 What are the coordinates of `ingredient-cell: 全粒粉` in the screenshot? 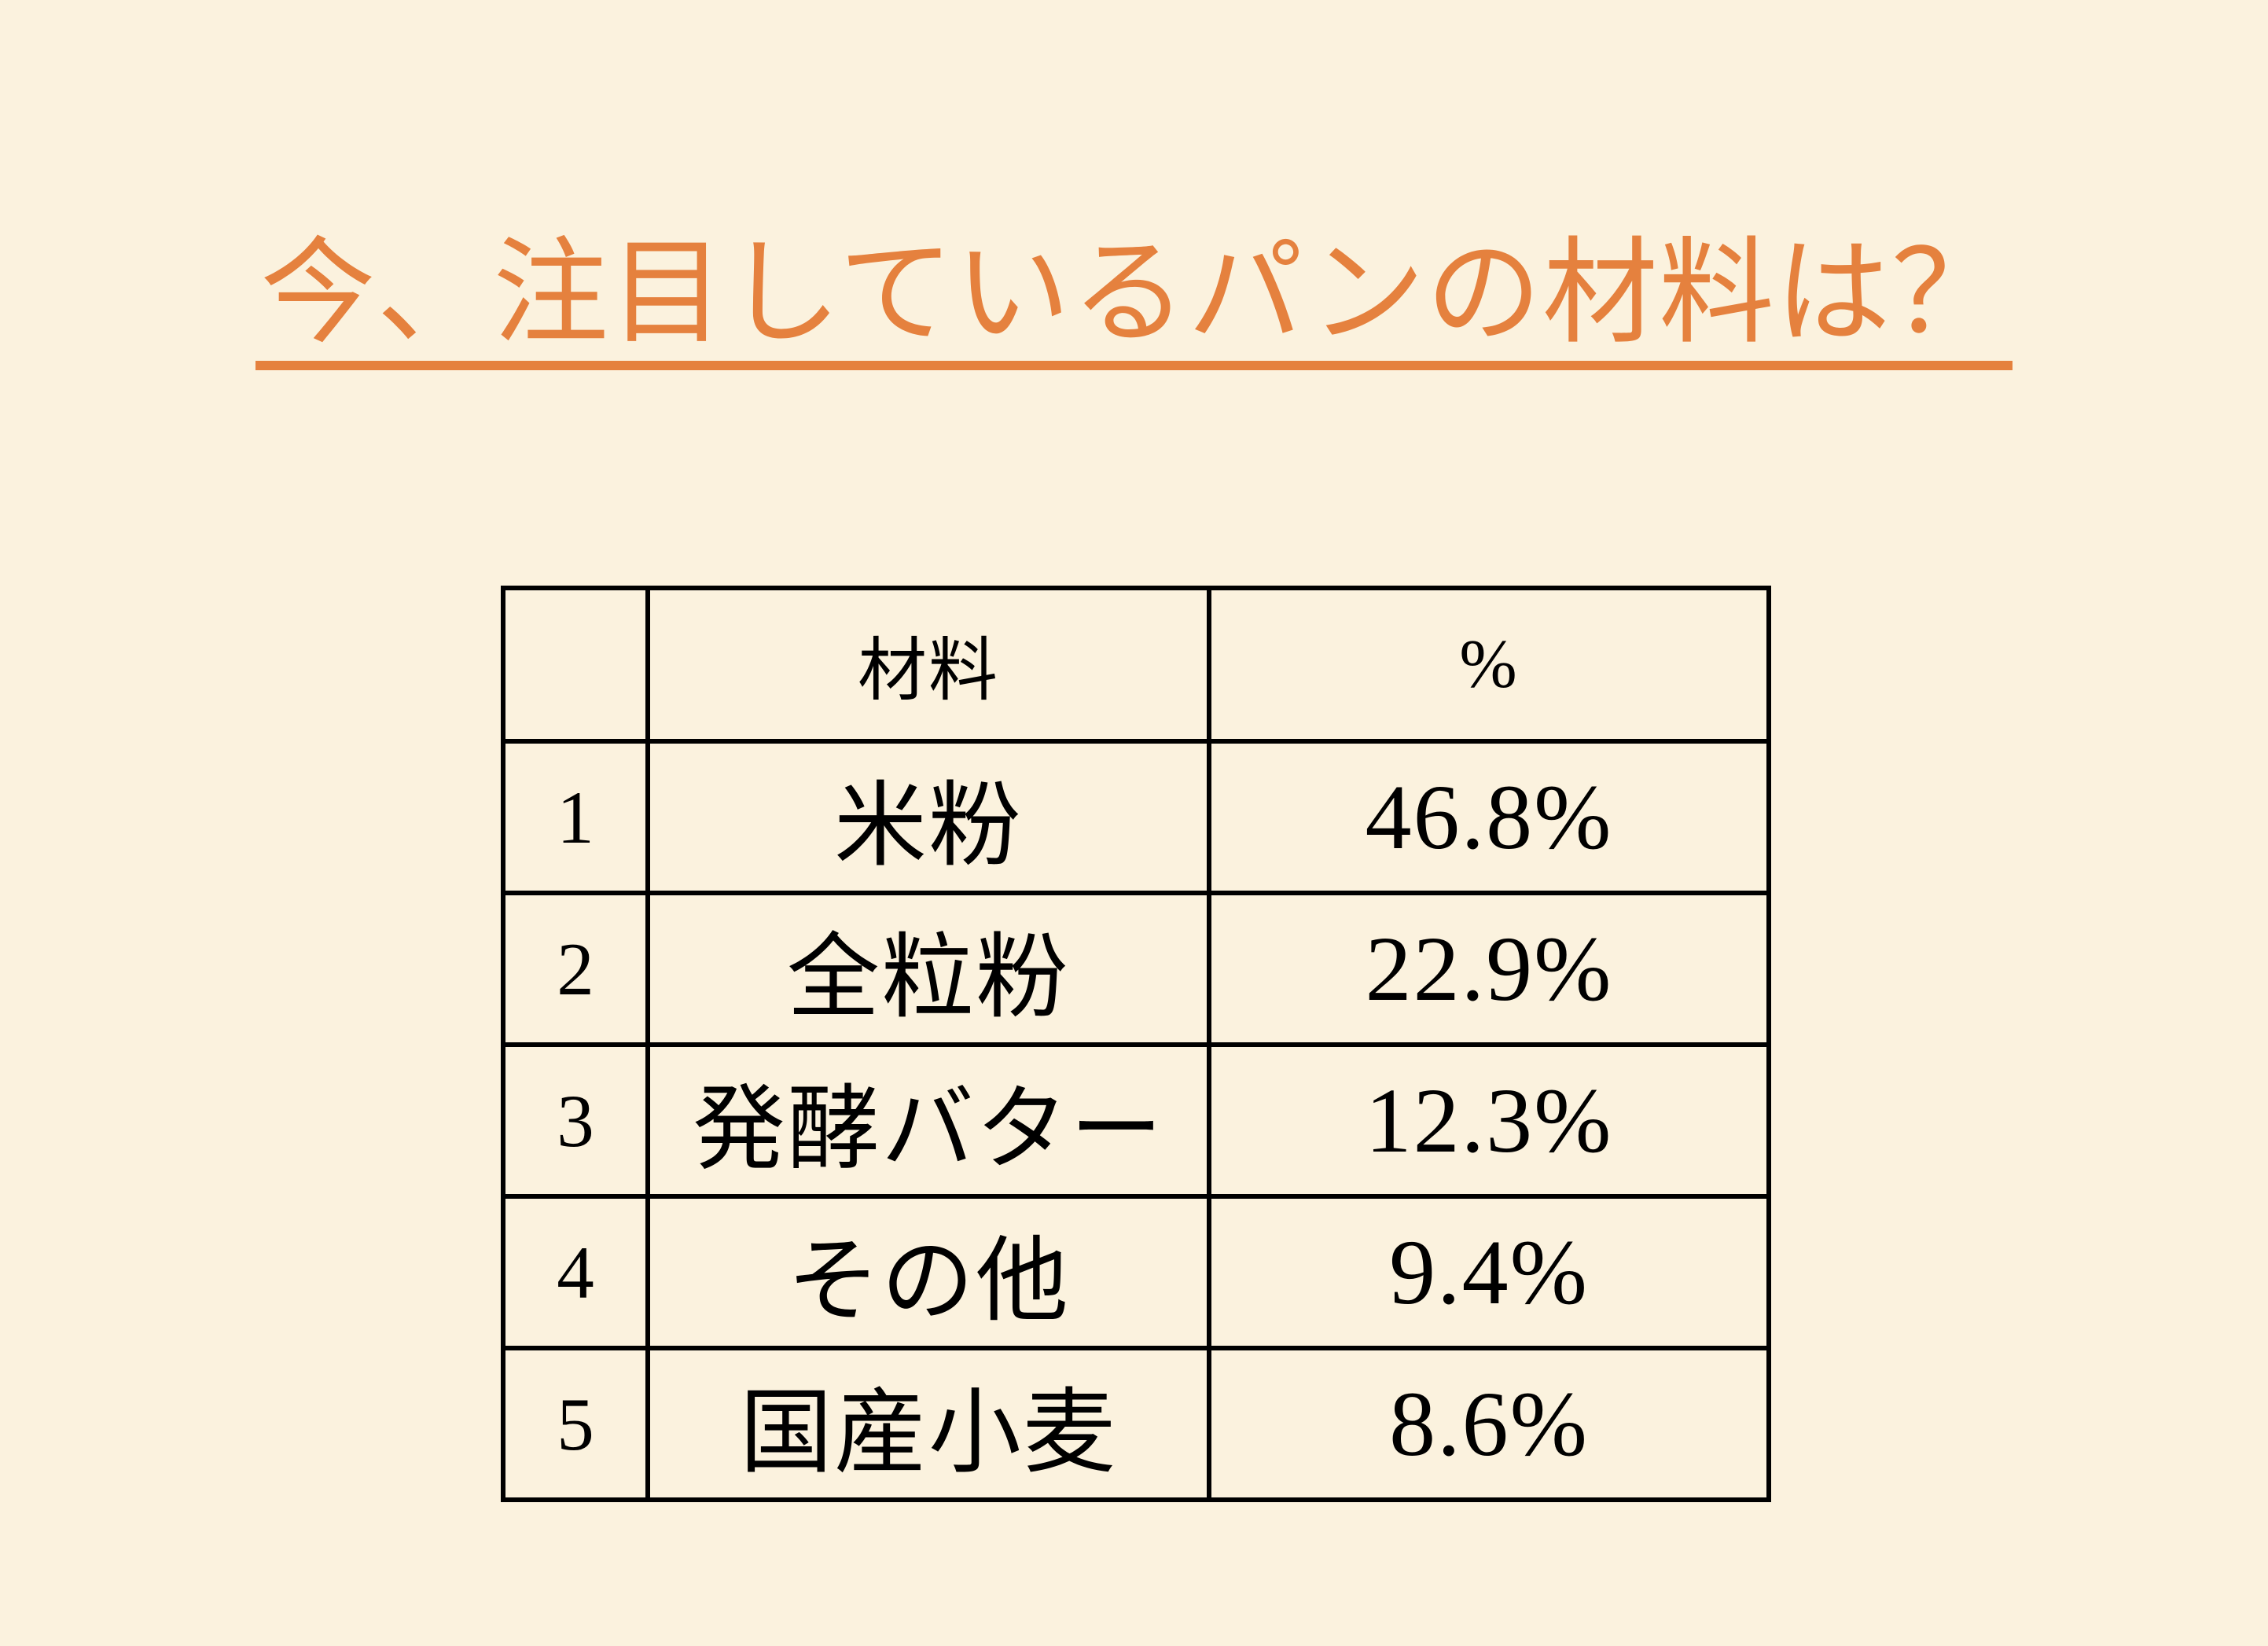 It's located at (928, 969).